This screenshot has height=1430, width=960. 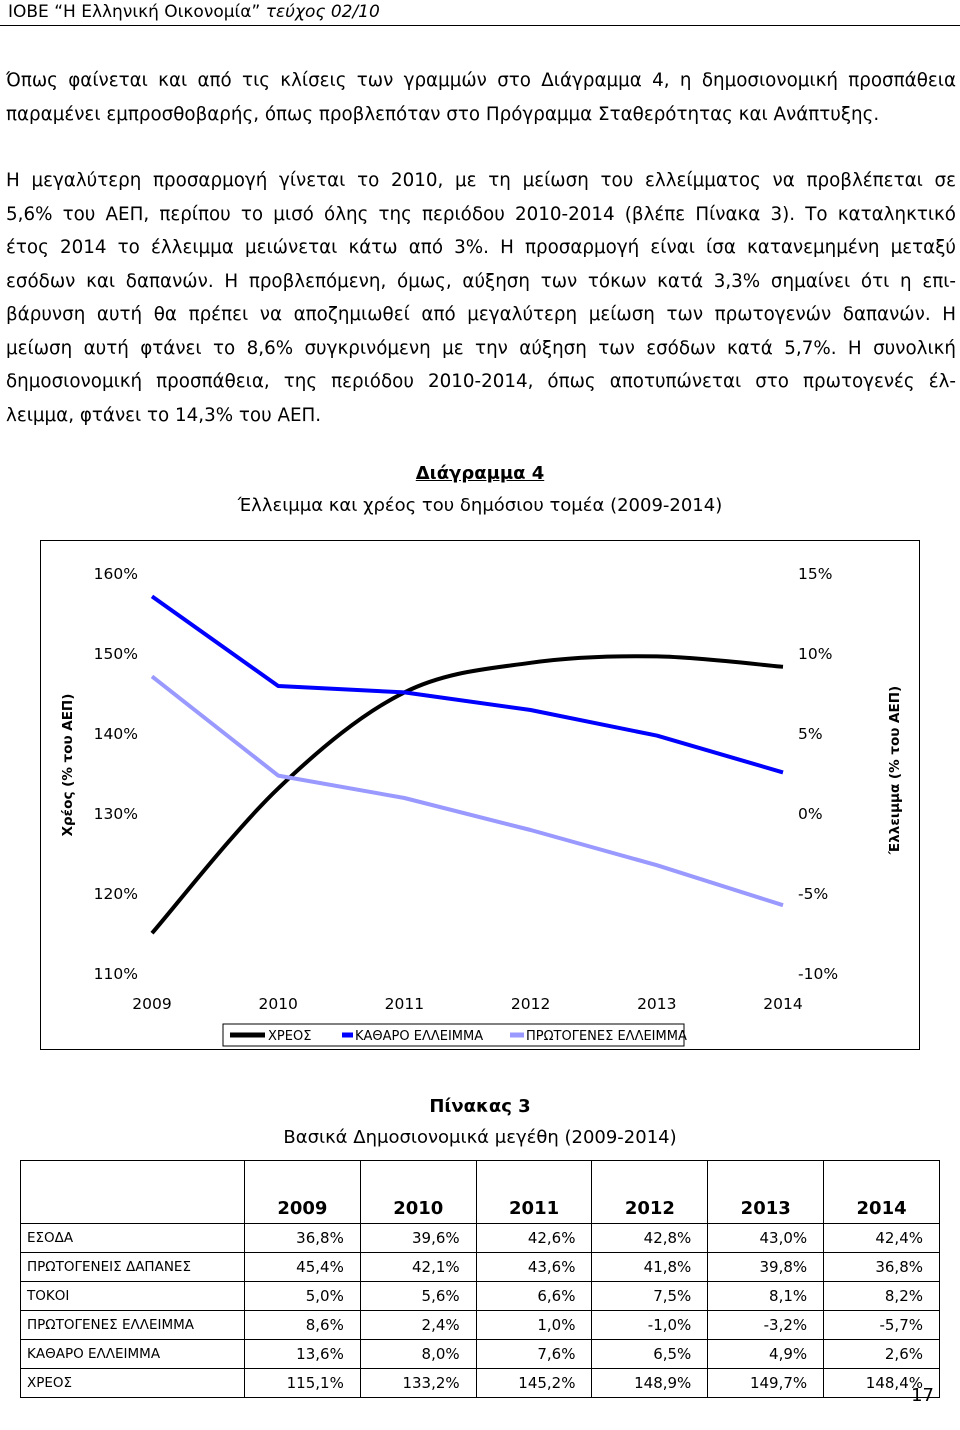 What do you see at coordinates (480, 1137) in the screenshot?
I see `table-caption: Βασικά Δημοσιονομικά μεγέθη (2009-2014)` at bounding box center [480, 1137].